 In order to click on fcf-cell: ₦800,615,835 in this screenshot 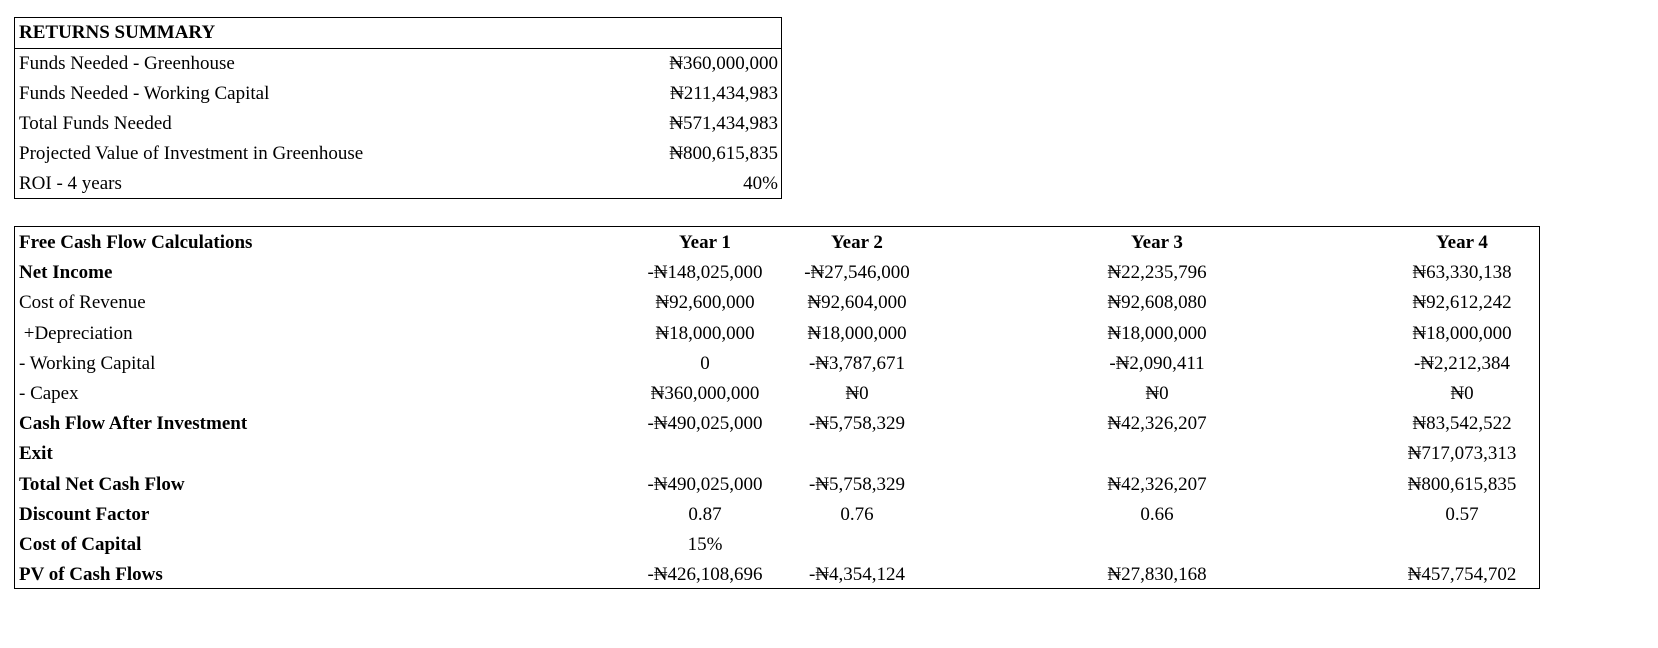, I will do `click(1462, 484)`.